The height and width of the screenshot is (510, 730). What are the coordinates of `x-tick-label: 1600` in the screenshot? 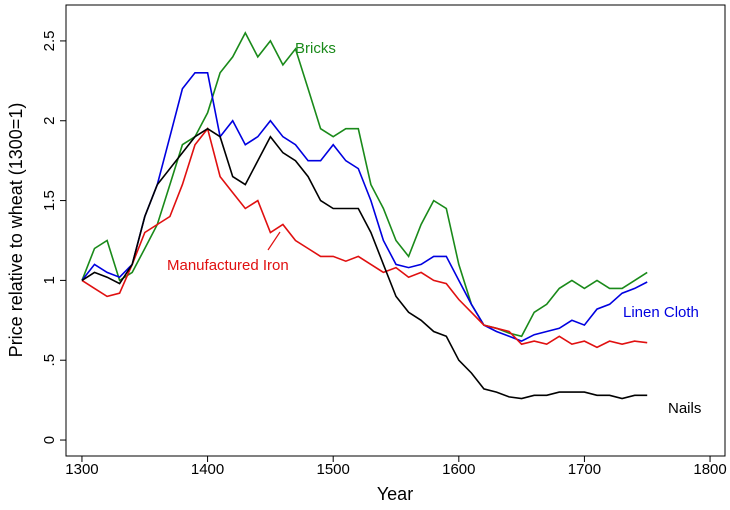 It's located at (458, 469).